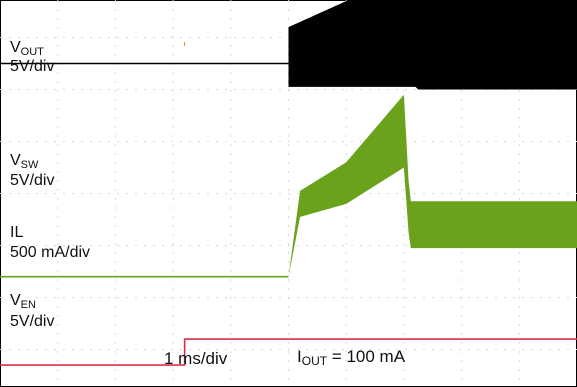 The height and width of the screenshot is (387, 577). What do you see at coordinates (351, 357) in the screenshot?
I see `iout-annotation: IOUT = 100 mA` at bounding box center [351, 357].